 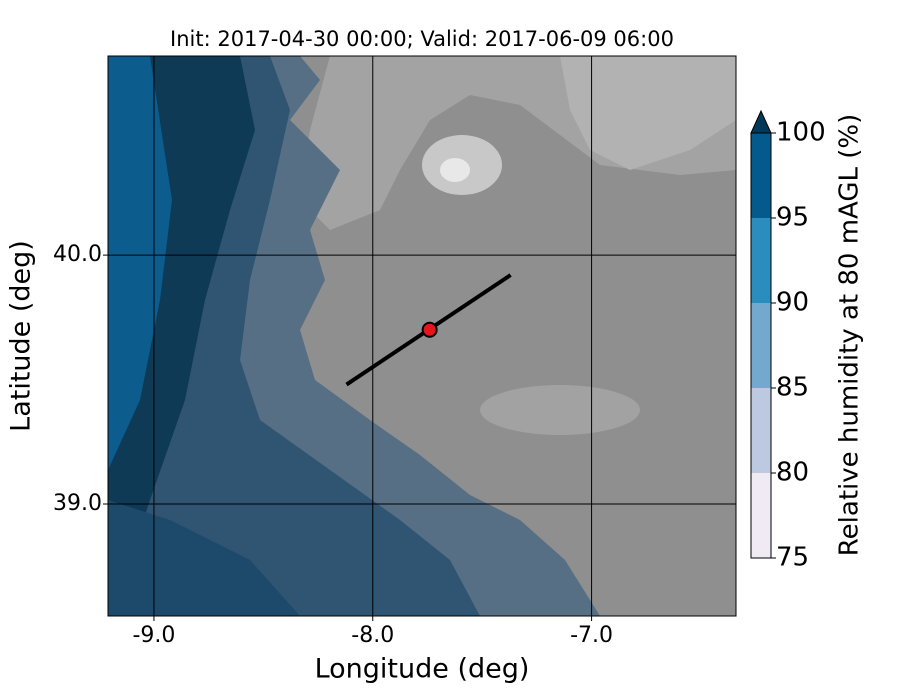 I want to click on y-tick-label: 40.0, so click(x=77, y=254).